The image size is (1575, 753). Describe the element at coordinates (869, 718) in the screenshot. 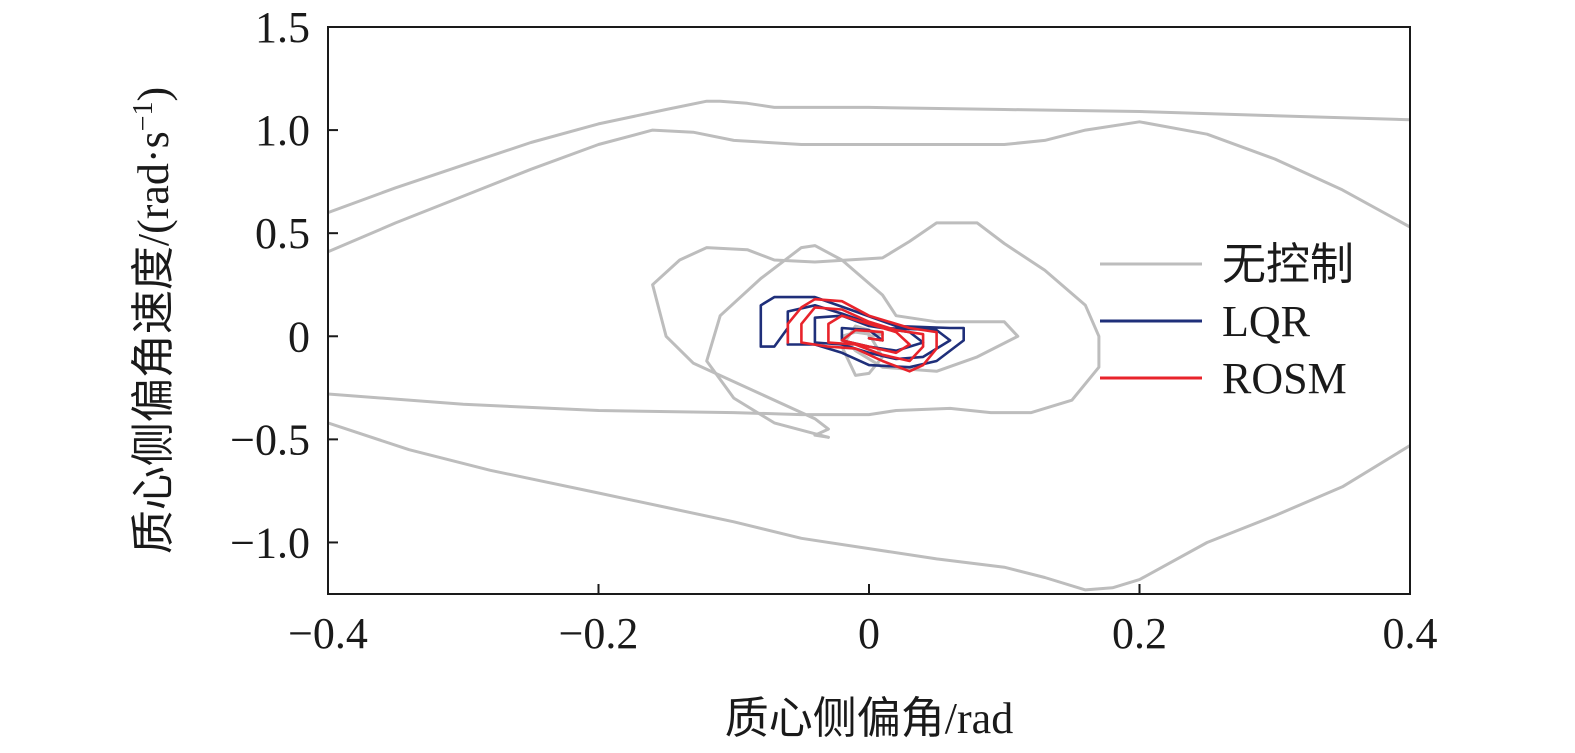

I see `x-axis-title: 质心侧偏角/rad` at that location.